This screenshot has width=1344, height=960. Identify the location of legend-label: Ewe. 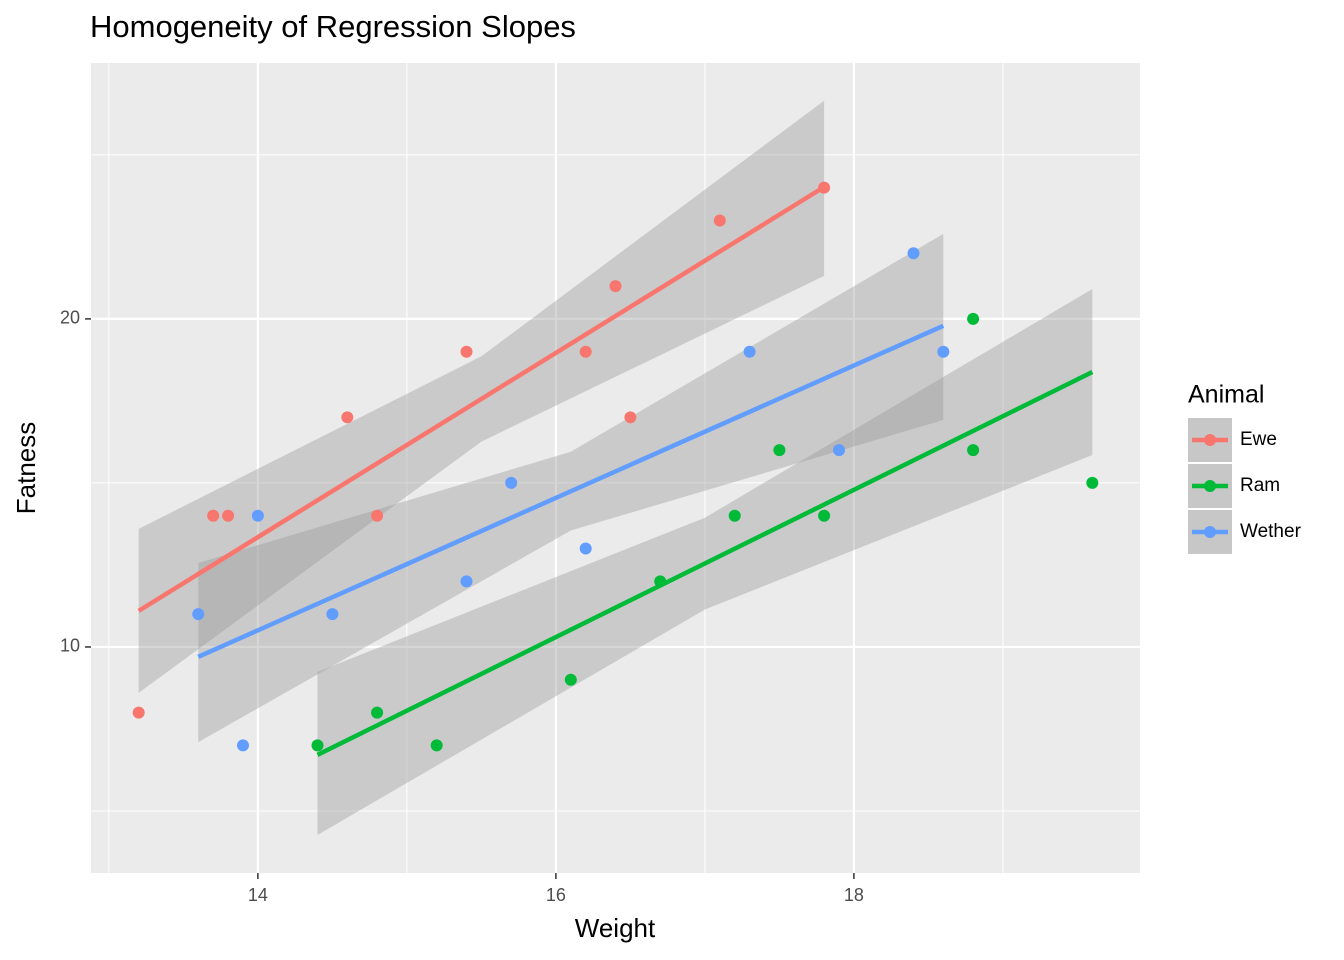
(1258, 439).